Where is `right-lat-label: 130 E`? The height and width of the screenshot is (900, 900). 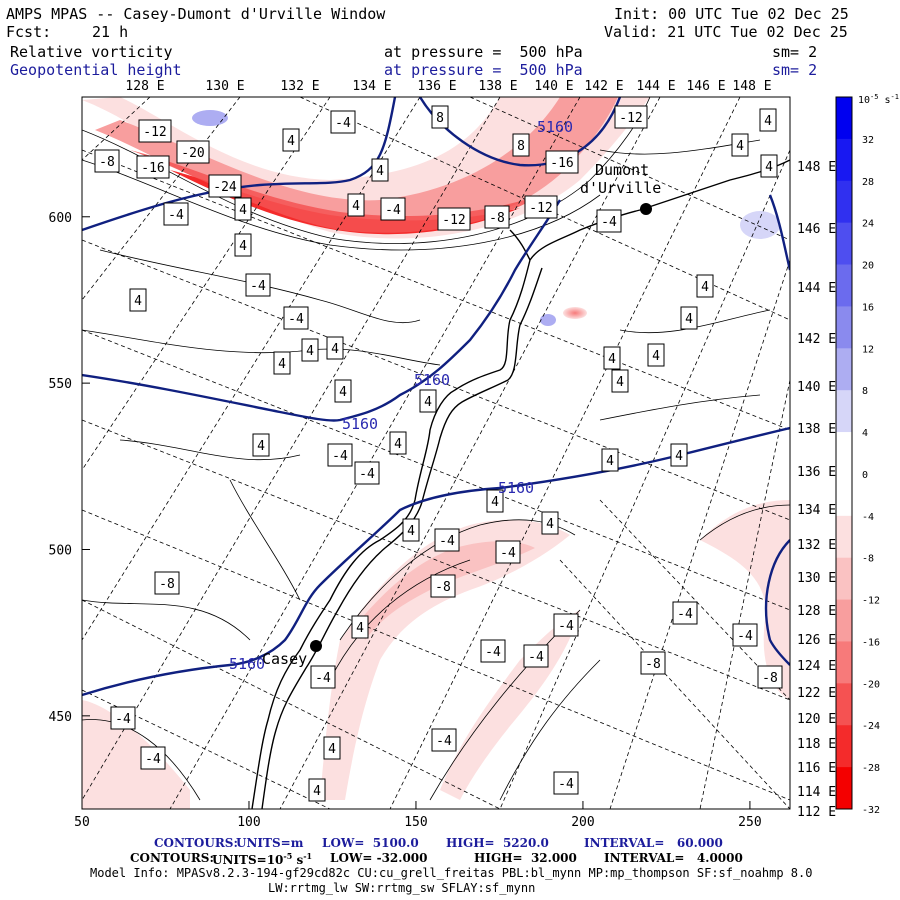 right-lat-label: 130 E is located at coordinates (816, 578).